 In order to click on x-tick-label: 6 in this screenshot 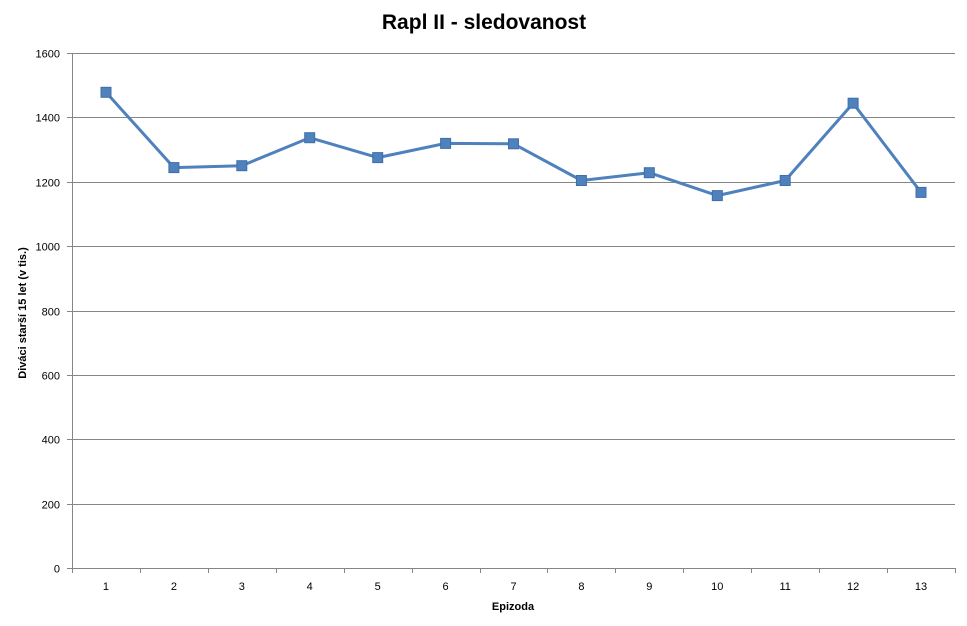, I will do `click(446, 587)`.